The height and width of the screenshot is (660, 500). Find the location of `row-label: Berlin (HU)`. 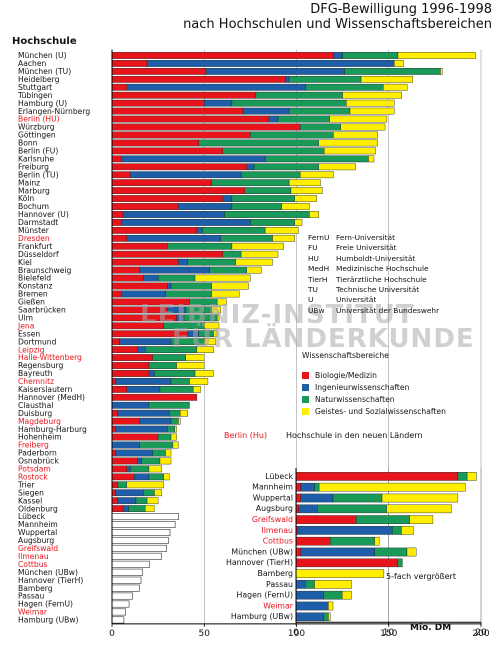

row-label: Berlin (HU) is located at coordinates (39, 119).